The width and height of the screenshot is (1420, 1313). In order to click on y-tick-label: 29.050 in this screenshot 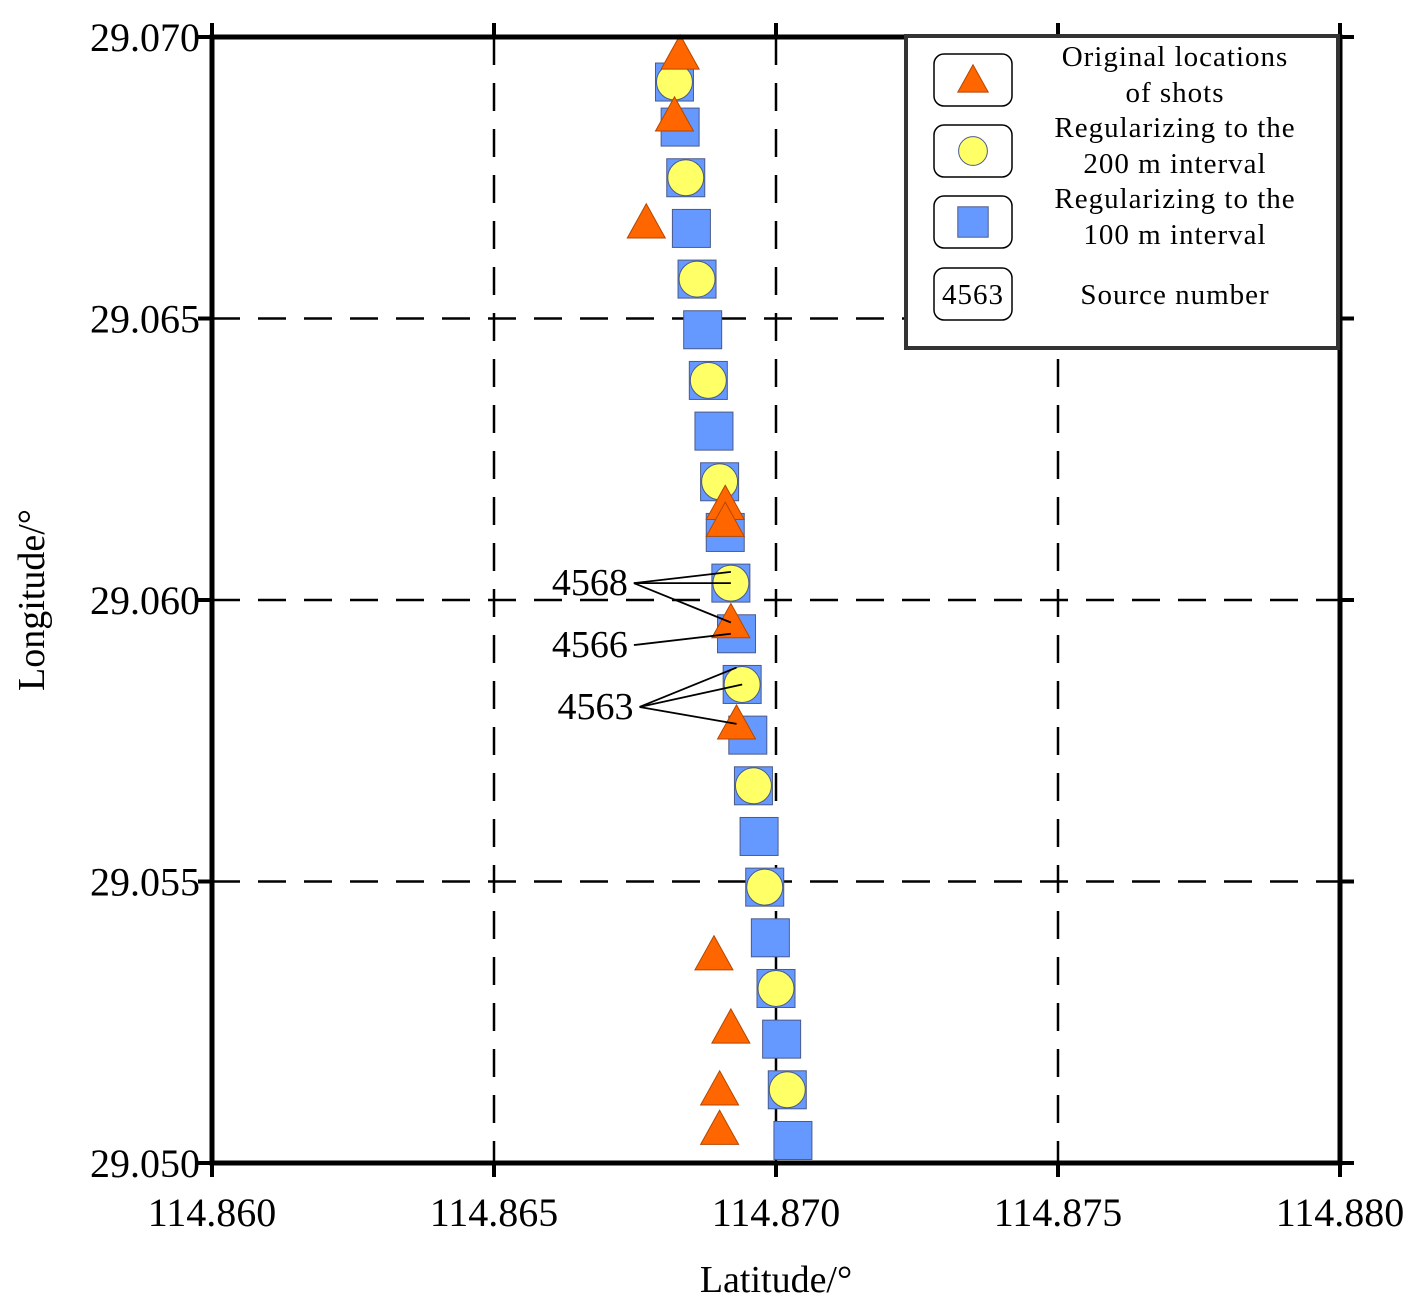, I will do `click(145, 1163)`.